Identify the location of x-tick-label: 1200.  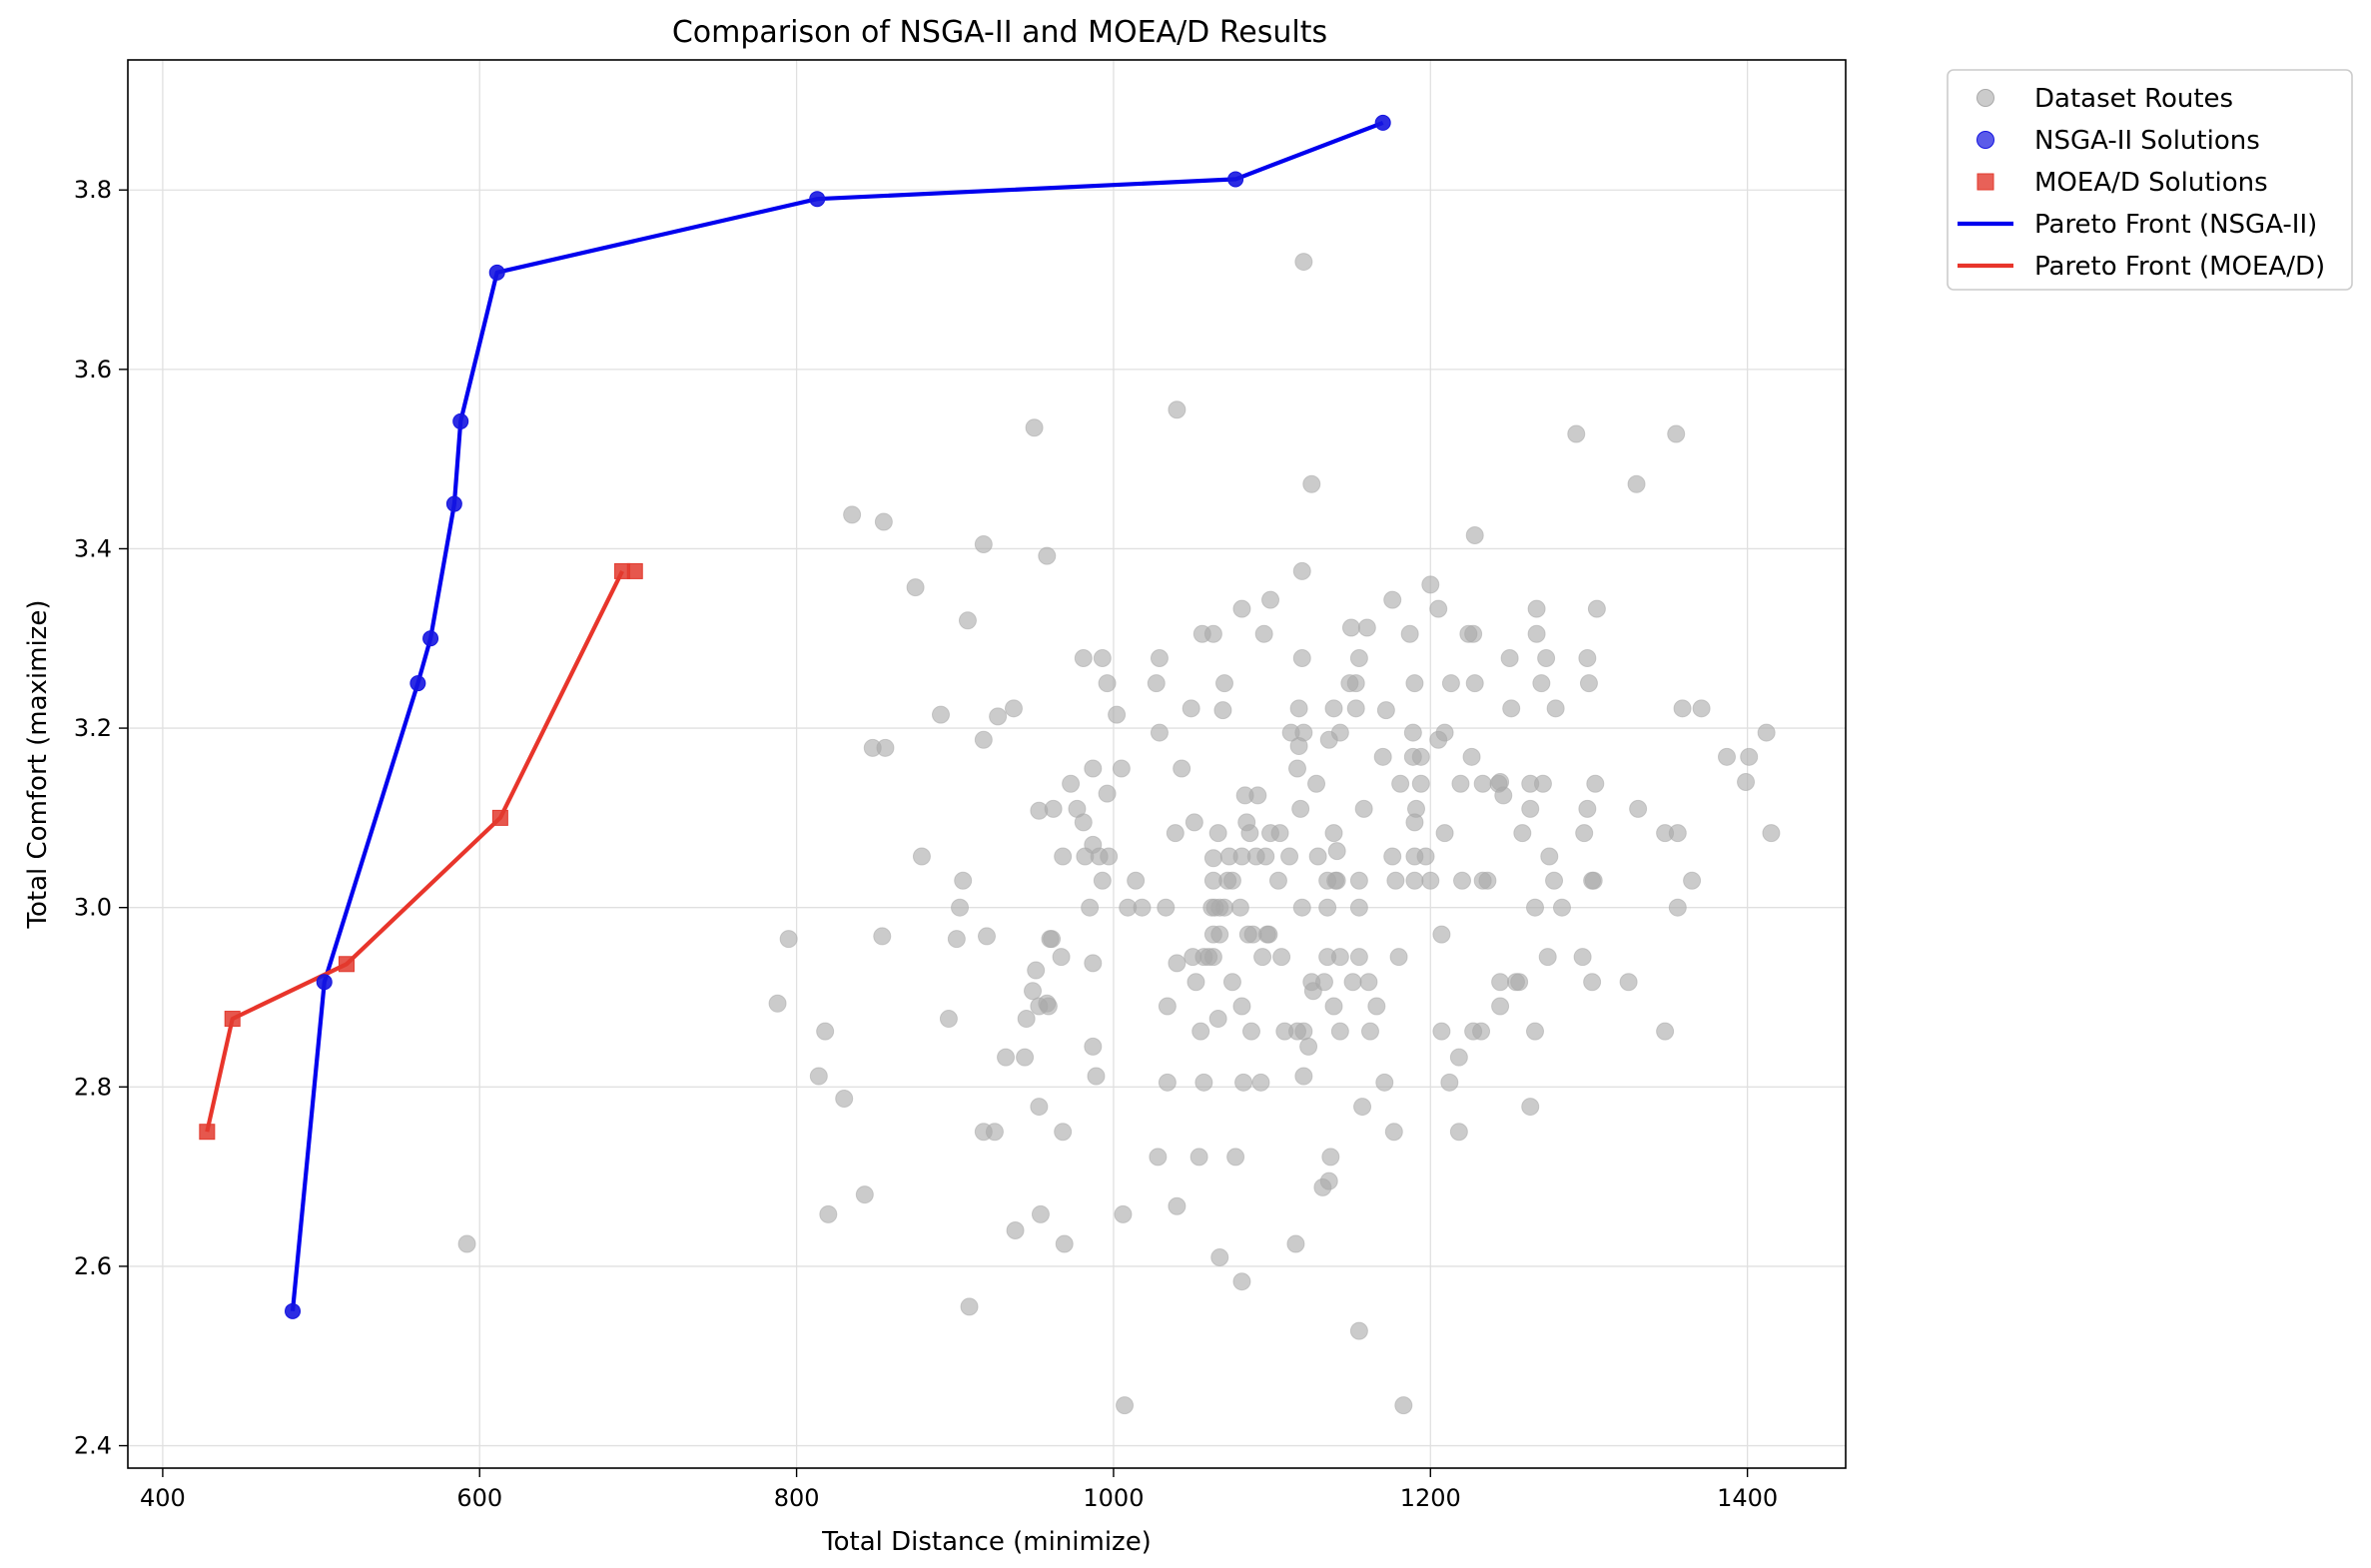
(1431, 1498).